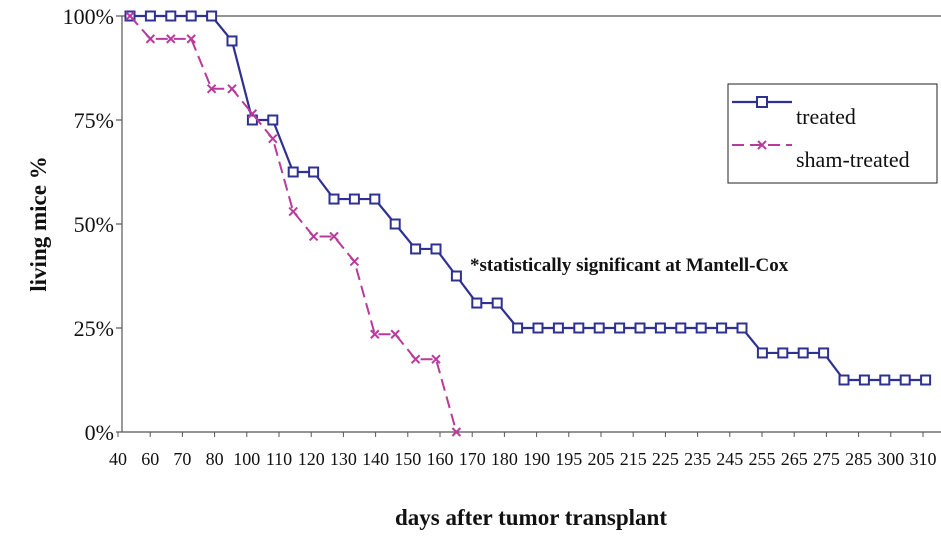 The image size is (941, 550). I want to click on x-tick-label: 310, so click(923, 459).